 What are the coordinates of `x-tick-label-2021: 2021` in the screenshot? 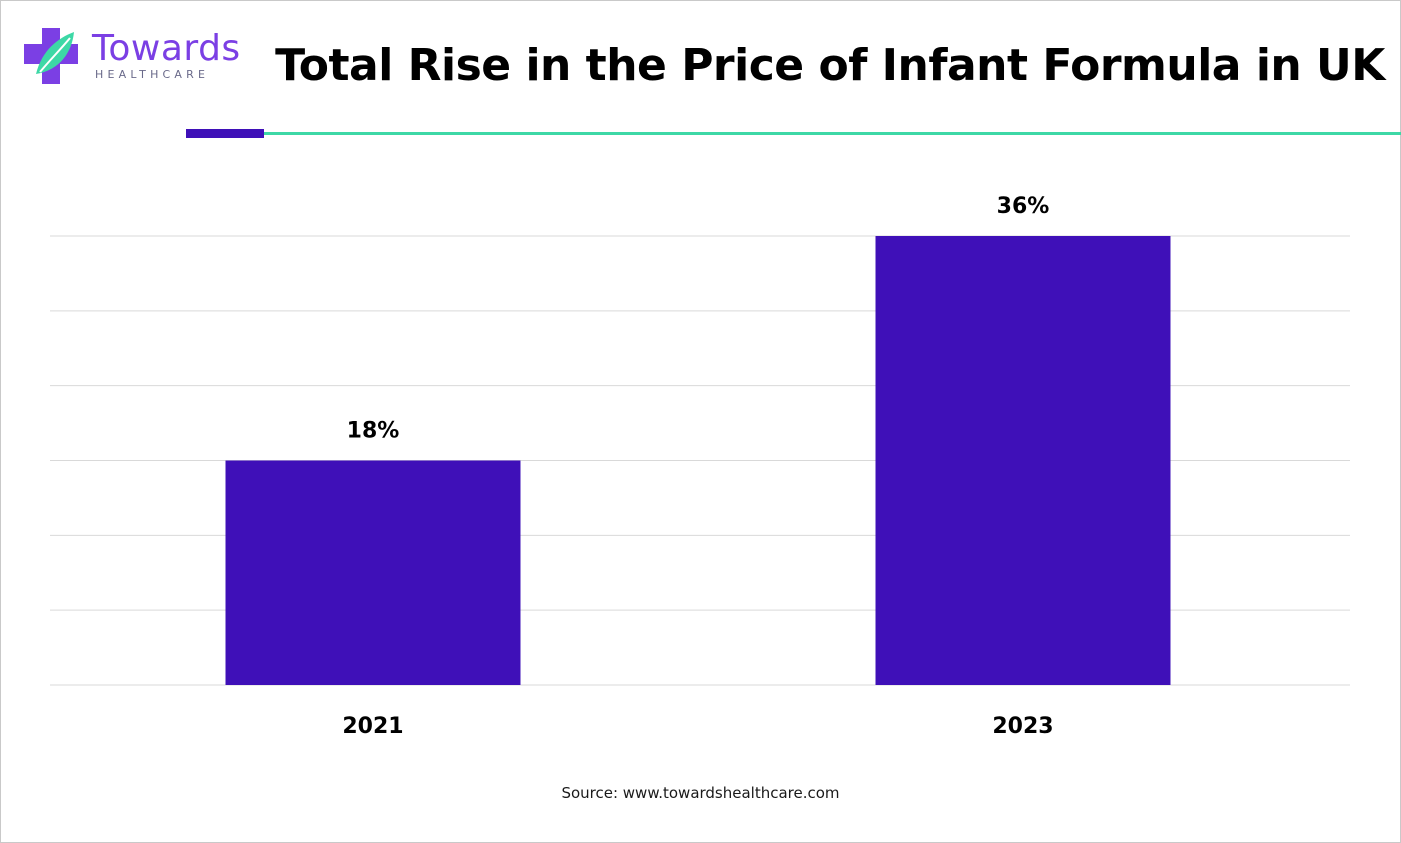 It's located at (372, 726).